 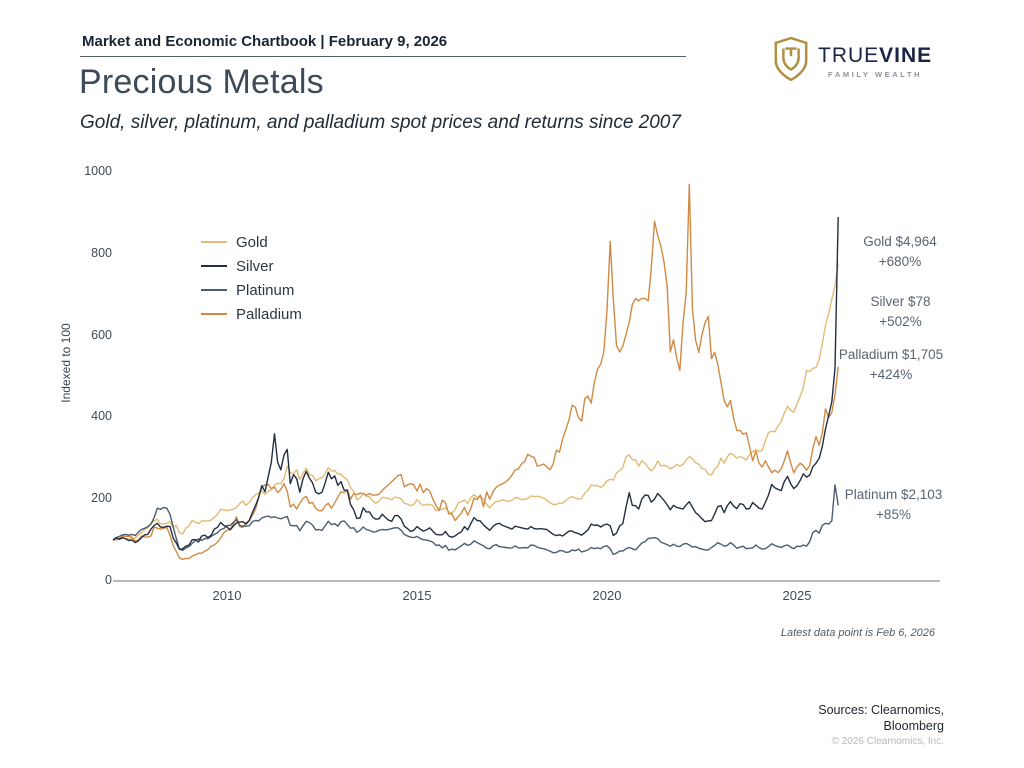 What do you see at coordinates (214, 266) in the screenshot?
I see `silver-line-swatch` at bounding box center [214, 266].